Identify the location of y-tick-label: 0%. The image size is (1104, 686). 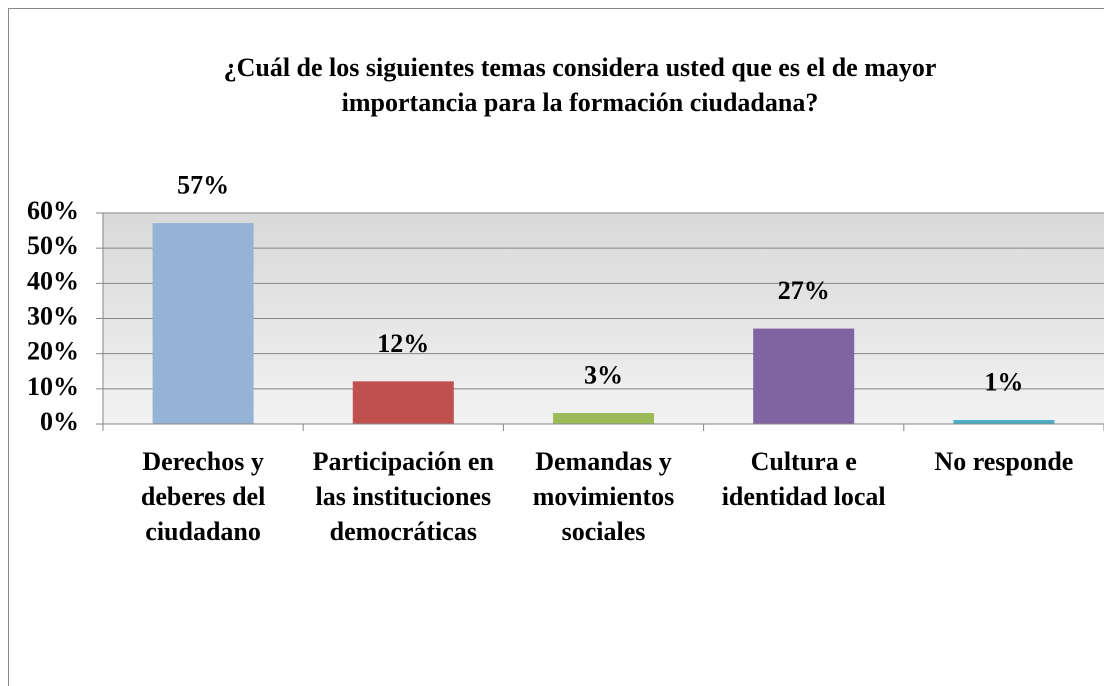
(59, 421).